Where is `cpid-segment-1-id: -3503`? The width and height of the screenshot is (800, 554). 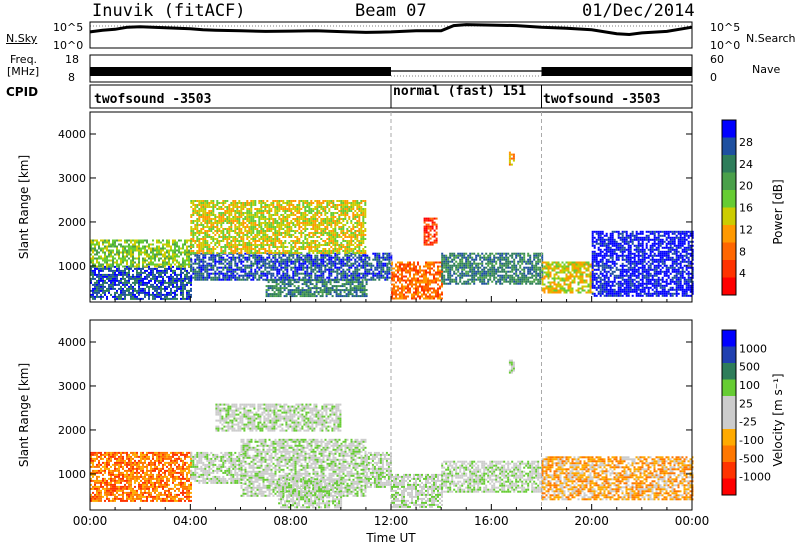
cpid-segment-1-id: -3503 is located at coordinates (192, 99).